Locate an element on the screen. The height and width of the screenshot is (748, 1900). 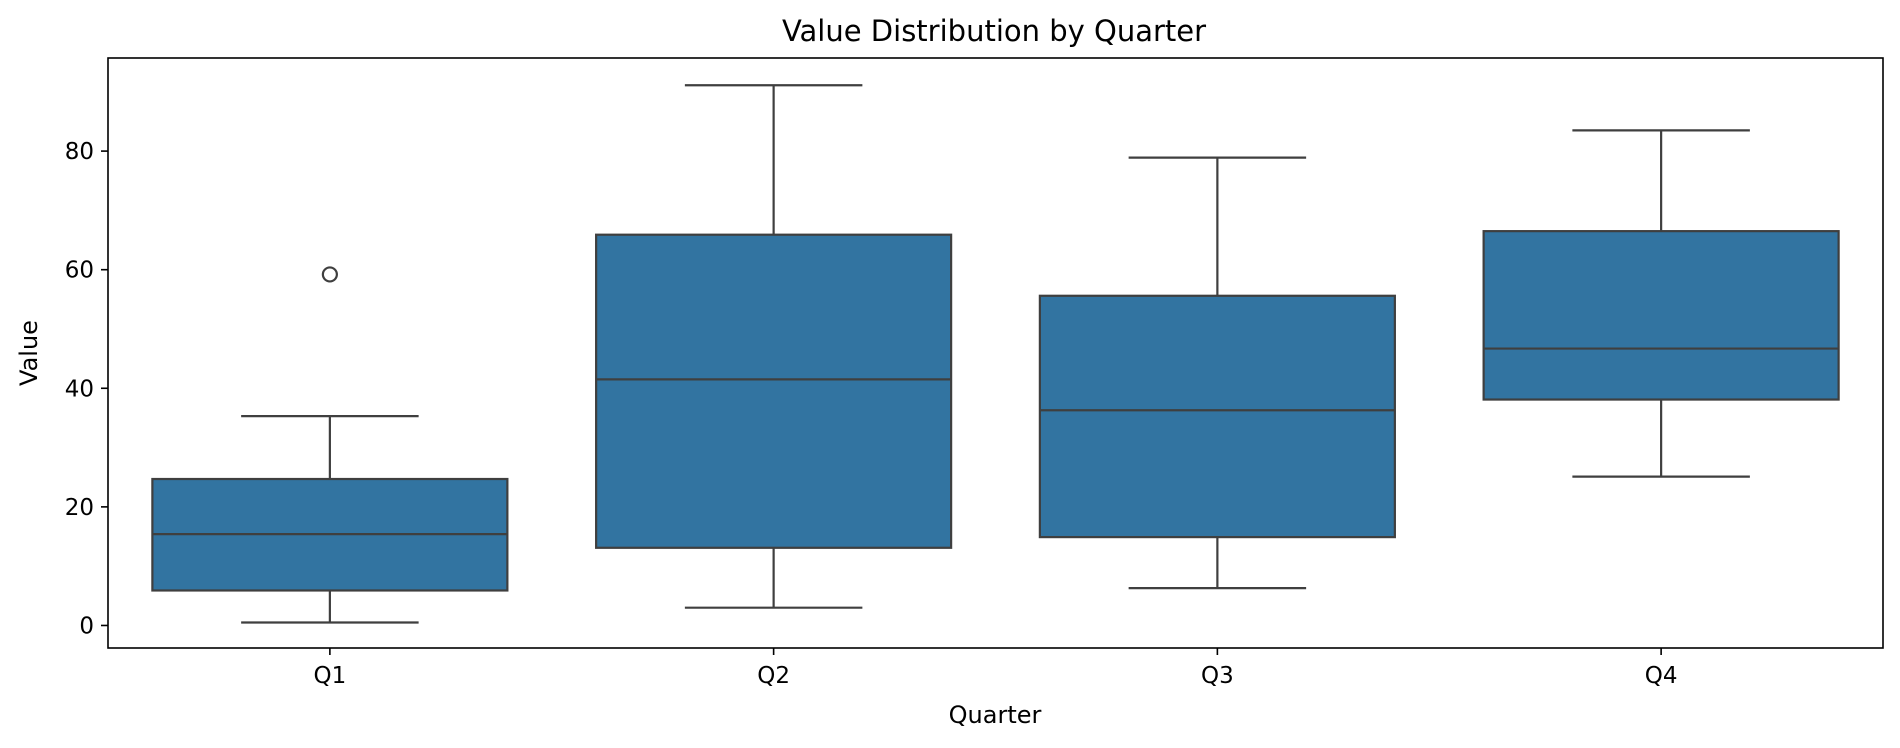
x-tick-label: Q2 is located at coordinates (773, 676).